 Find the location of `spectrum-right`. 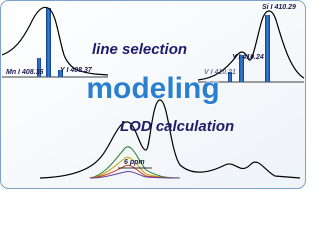

spectrum-right is located at coordinates (251, 46).